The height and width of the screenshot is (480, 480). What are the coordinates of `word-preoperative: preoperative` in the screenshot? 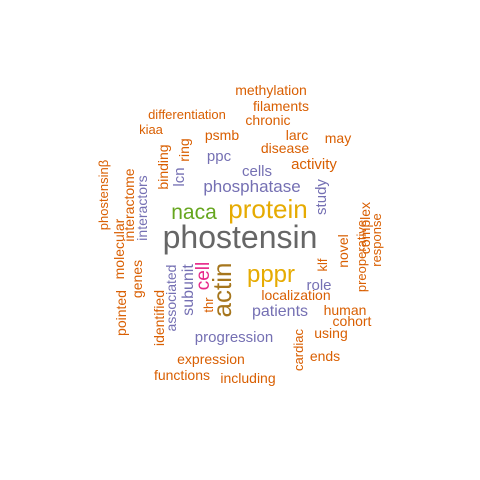 It's located at (361, 256).